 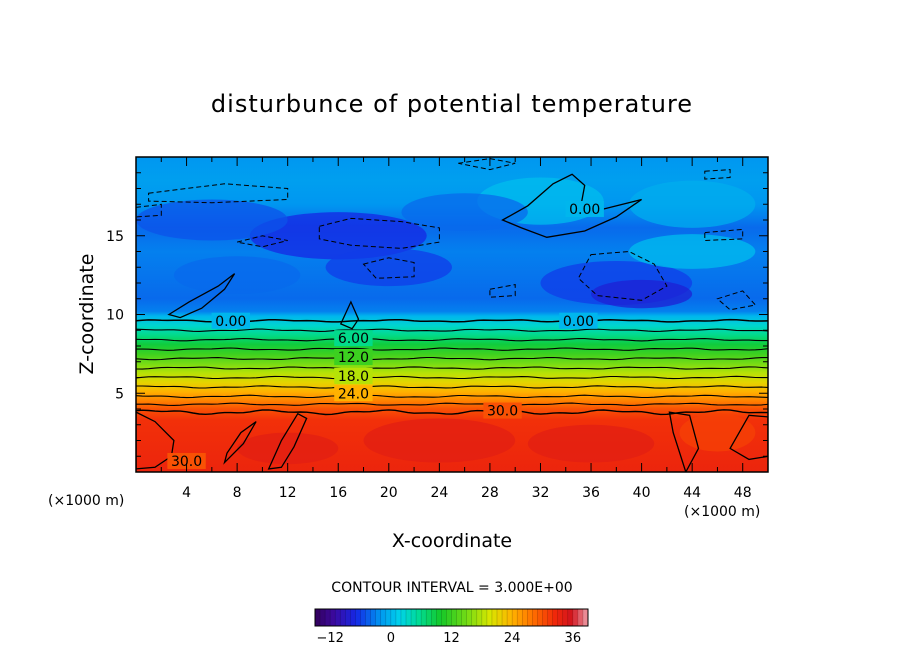 What do you see at coordinates (329, 638) in the screenshot?
I see `colorbar-tick-label: −12` at bounding box center [329, 638].